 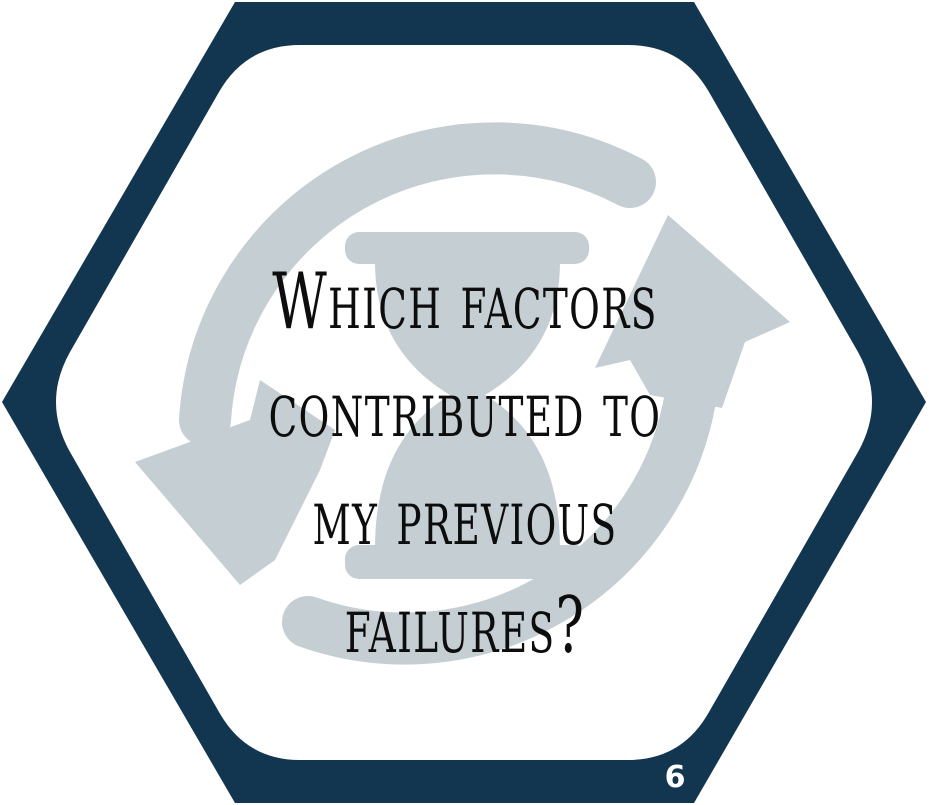 What do you see at coordinates (467, 405) in the screenshot?
I see `hourglass-body` at bounding box center [467, 405].